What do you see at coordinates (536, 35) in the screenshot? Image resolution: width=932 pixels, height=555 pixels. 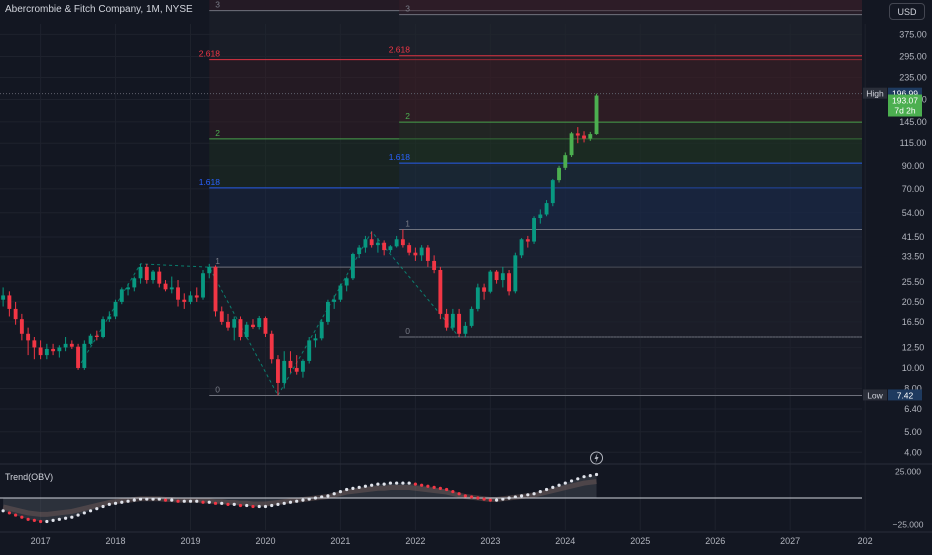 I see `fib1-band` at bounding box center [536, 35].